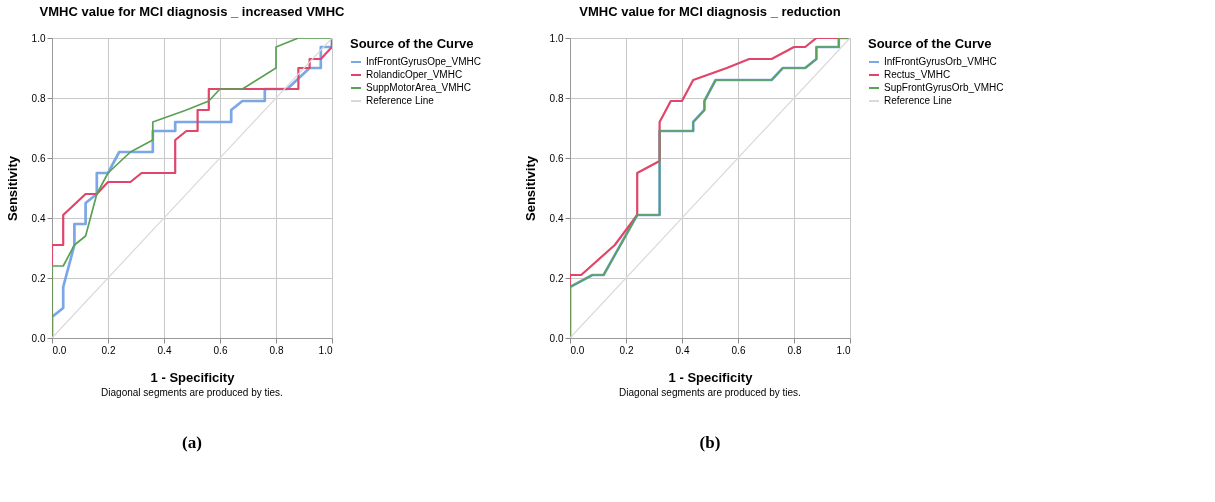  Describe the element at coordinates (424, 61) in the screenshot. I see `legend-label: InfFrontGyrusOpe_VMHC` at that location.